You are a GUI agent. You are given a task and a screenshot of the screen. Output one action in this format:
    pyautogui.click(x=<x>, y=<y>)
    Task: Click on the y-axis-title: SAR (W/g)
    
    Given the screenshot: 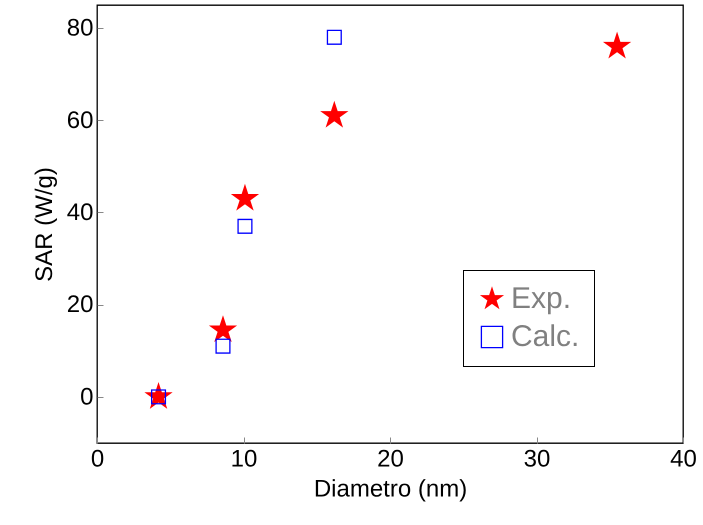 What is the action you would take?
    pyautogui.click(x=44, y=224)
    